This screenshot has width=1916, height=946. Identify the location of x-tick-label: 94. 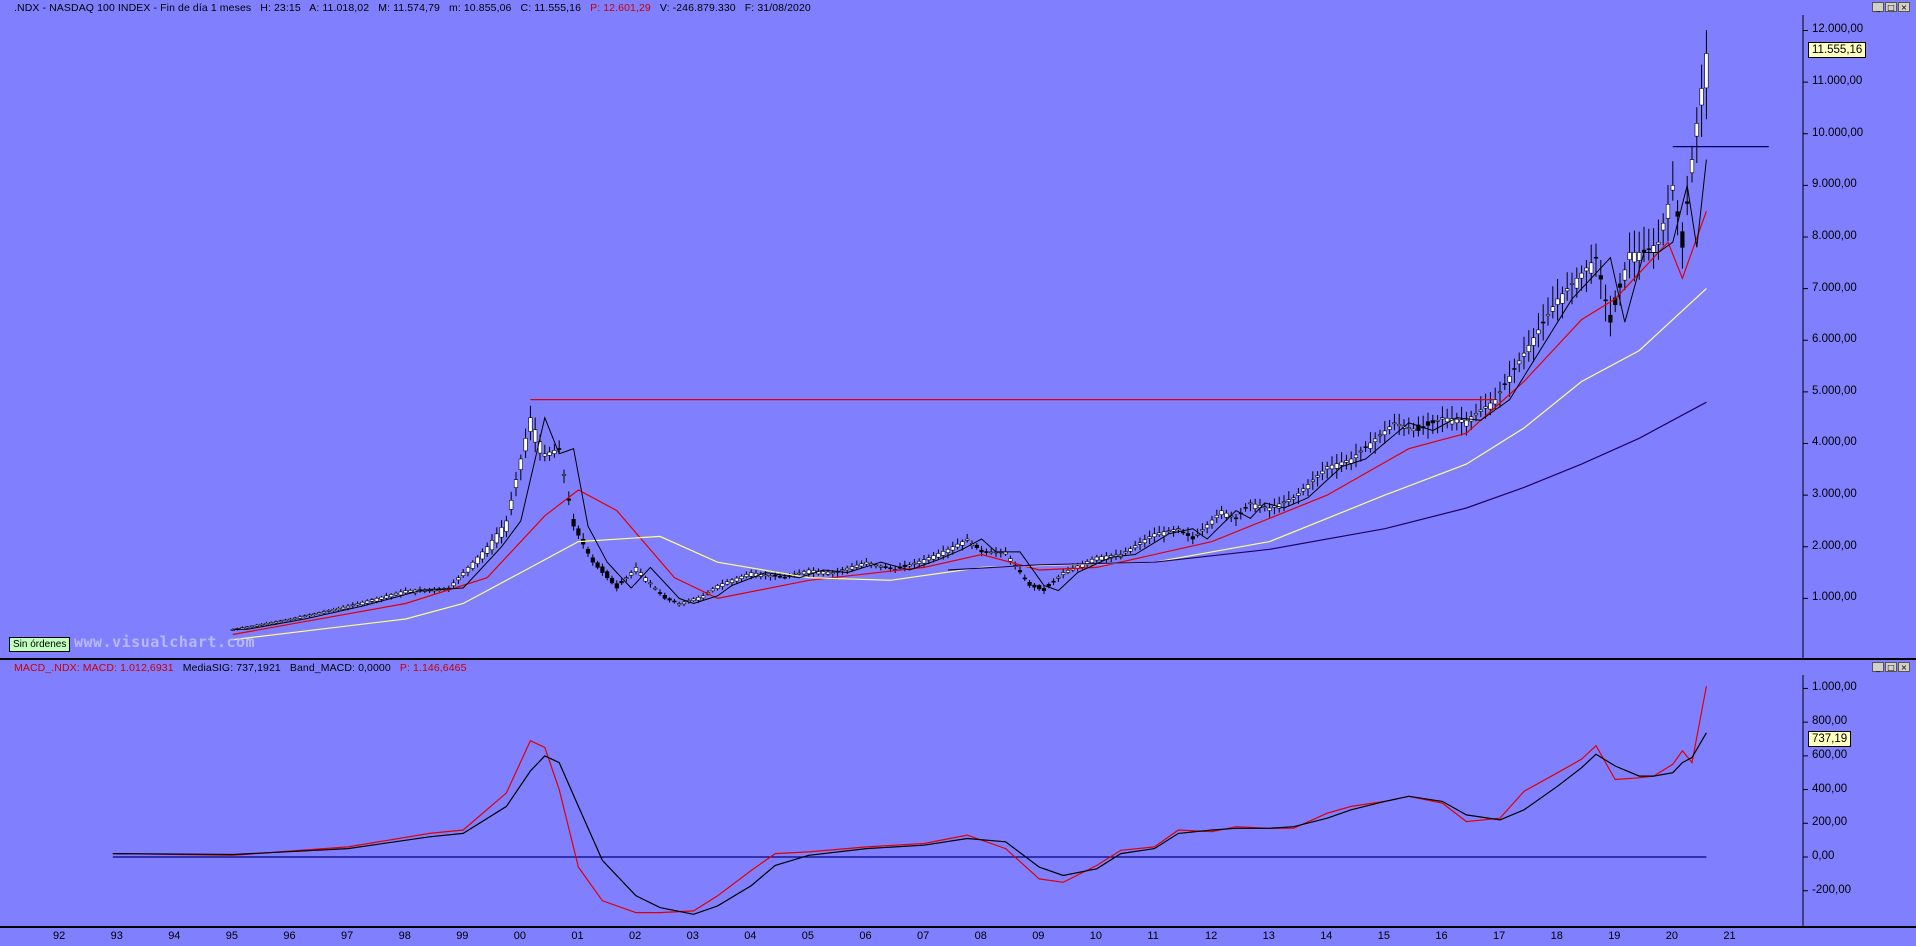
(174, 936).